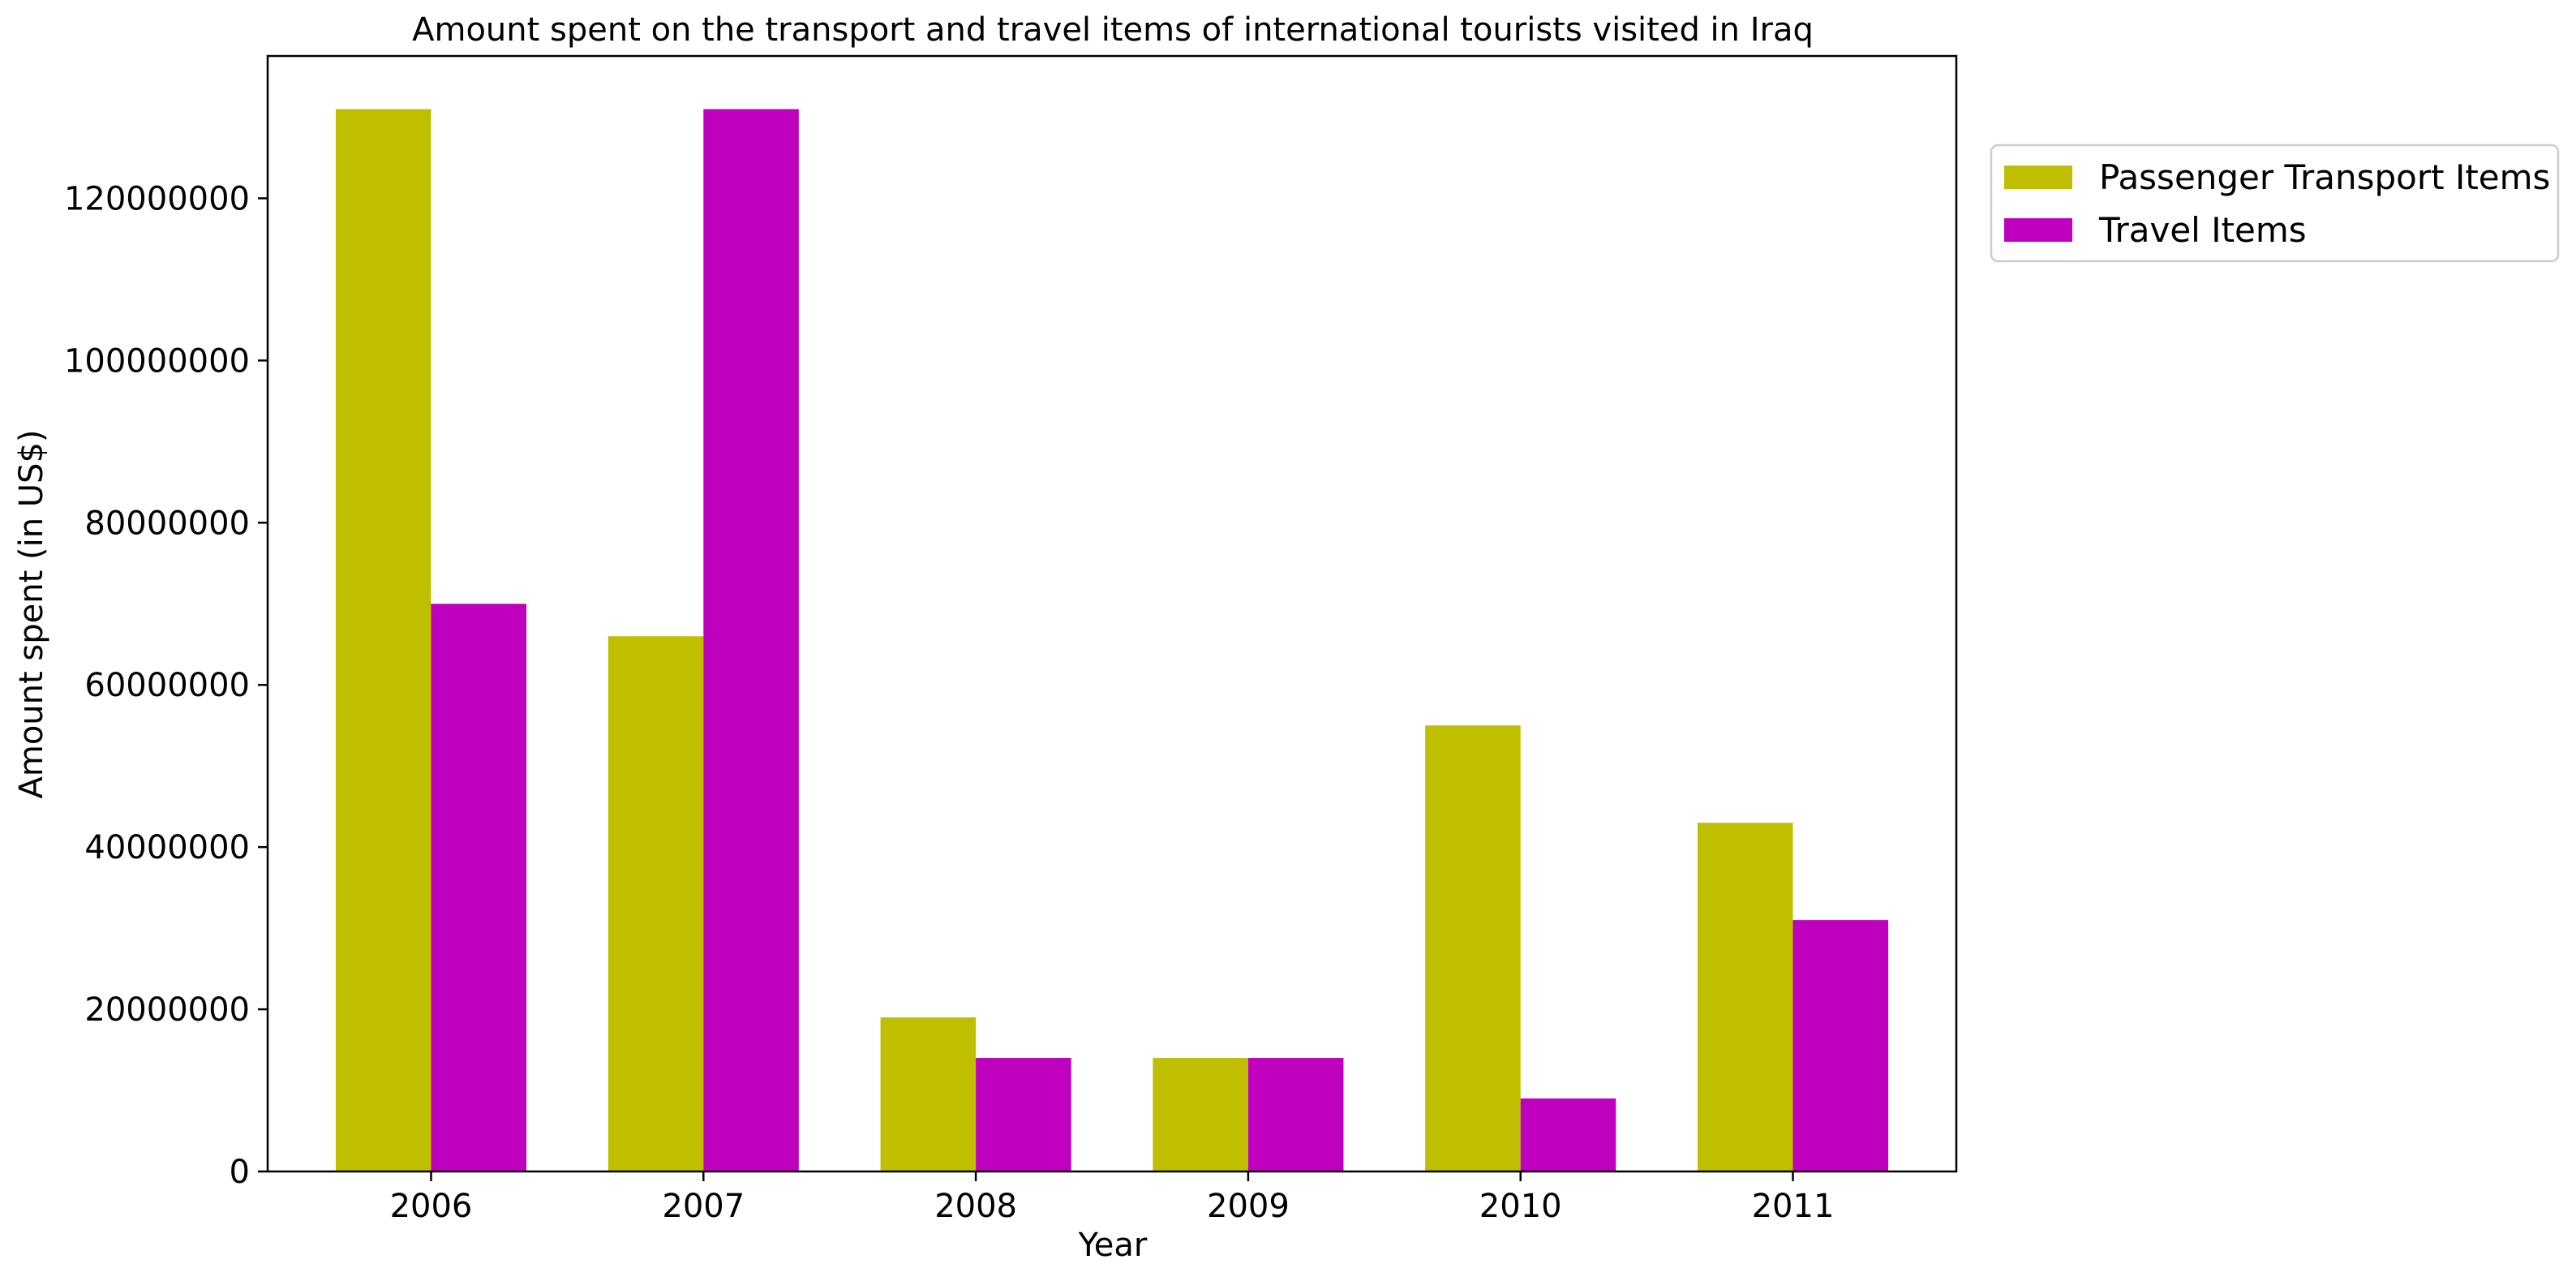 The height and width of the screenshot is (1281, 2576). I want to click on x-tick-label: 2007, so click(703, 1206).